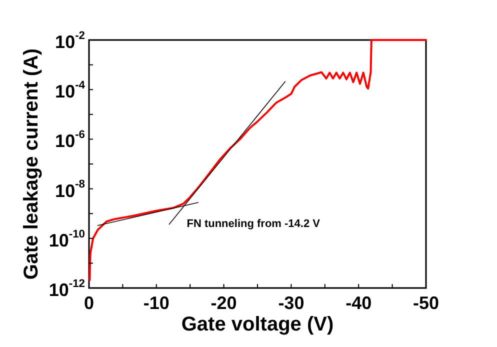 This screenshot has width=497, height=347. What do you see at coordinates (89, 302) in the screenshot?
I see `x-tick-label: 0` at bounding box center [89, 302].